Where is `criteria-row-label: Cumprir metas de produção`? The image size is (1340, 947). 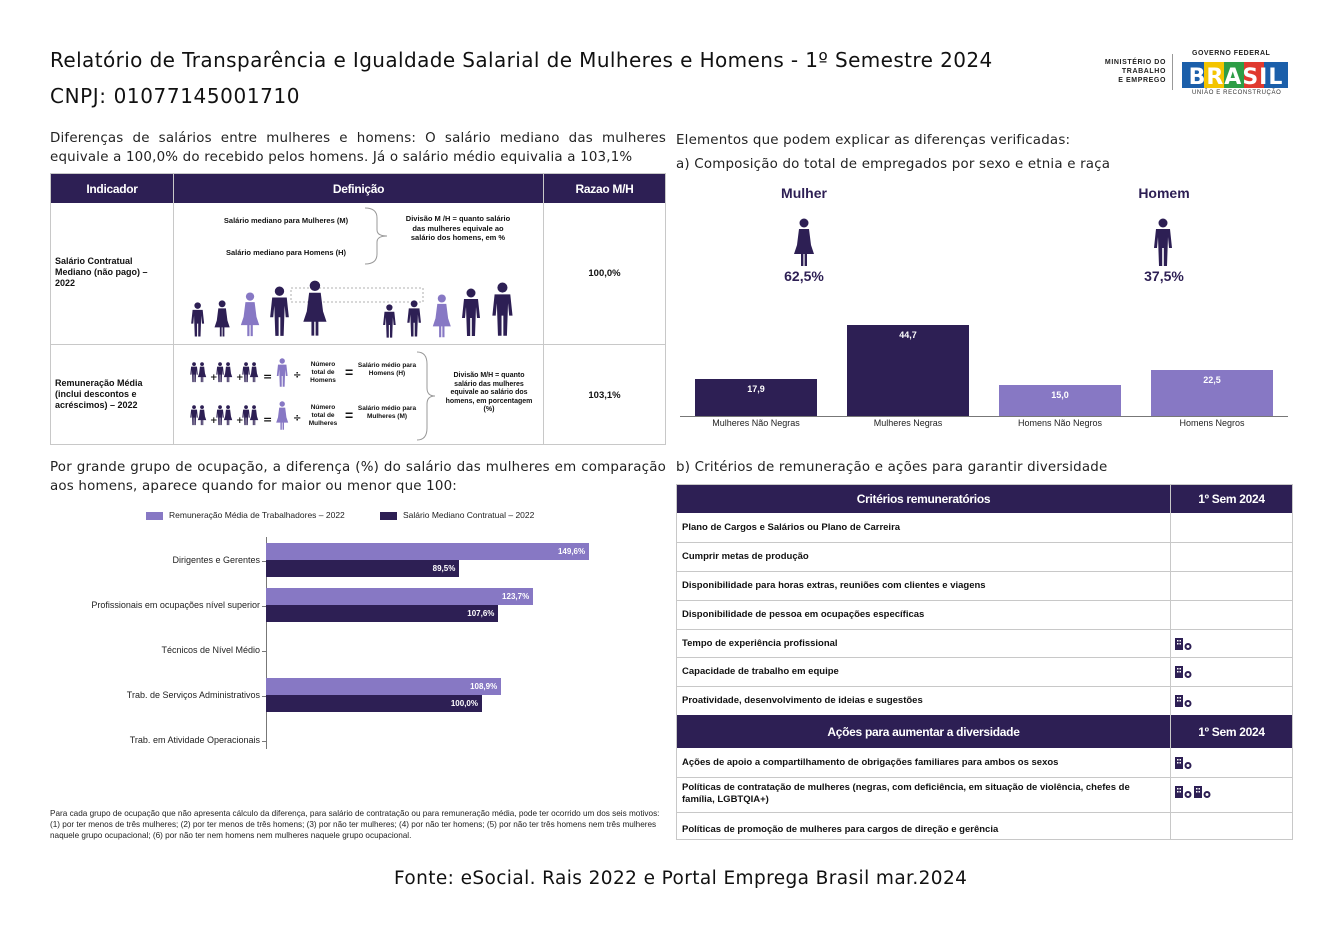
criteria-row-label: Cumprir metas de produção is located at coordinates (745, 556).